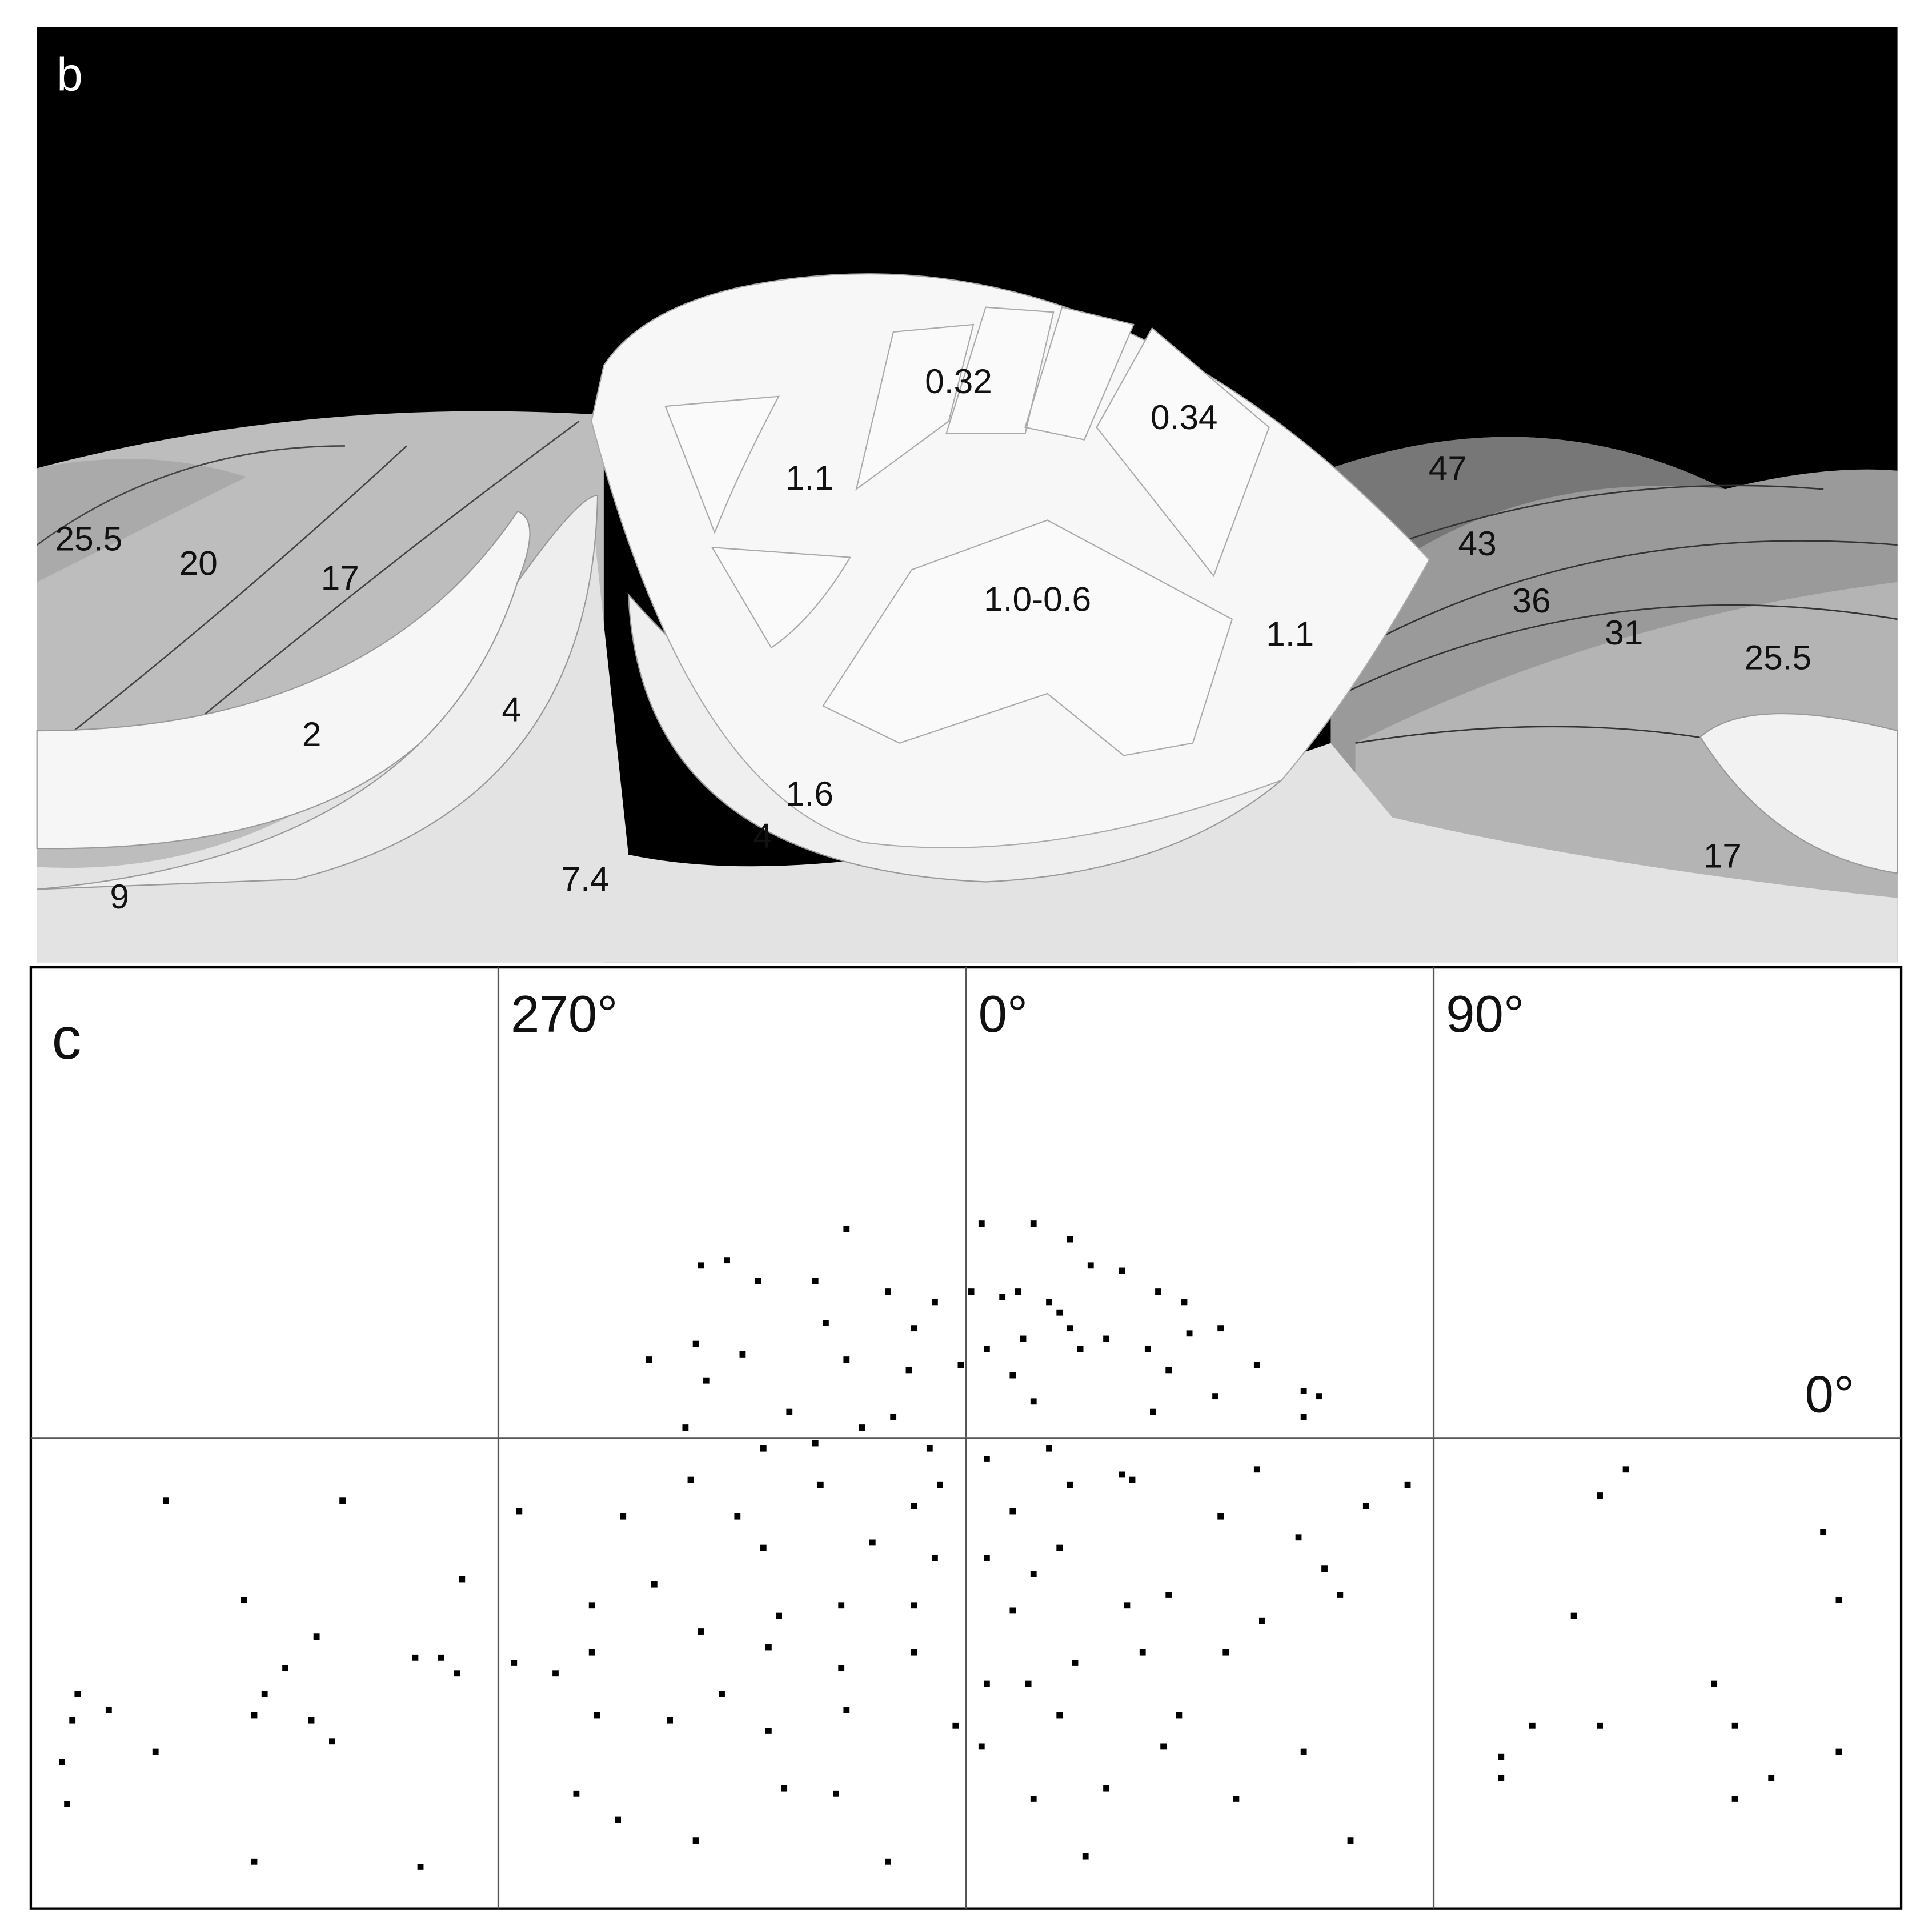 Image resolution: width=1932 pixels, height=1926 pixels. Describe the element at coordinates (1003, 1014) in the screenshot. I see `x-tick-label: 0°` at that location.